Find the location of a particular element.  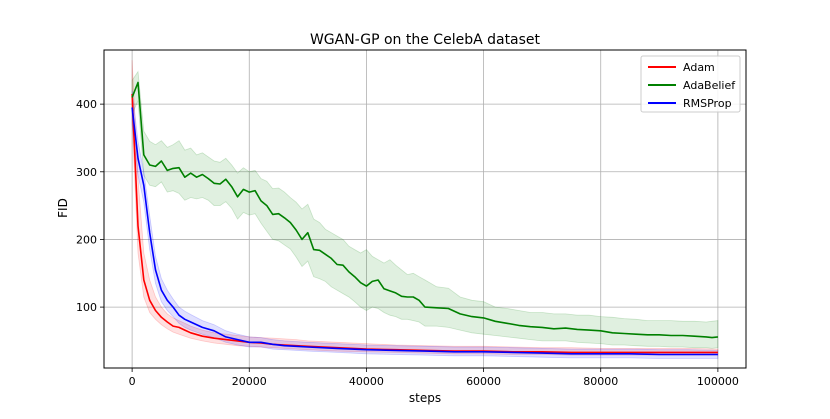

legend: Adam AdaBelief RMSProp is located at coordinates (690, 84).